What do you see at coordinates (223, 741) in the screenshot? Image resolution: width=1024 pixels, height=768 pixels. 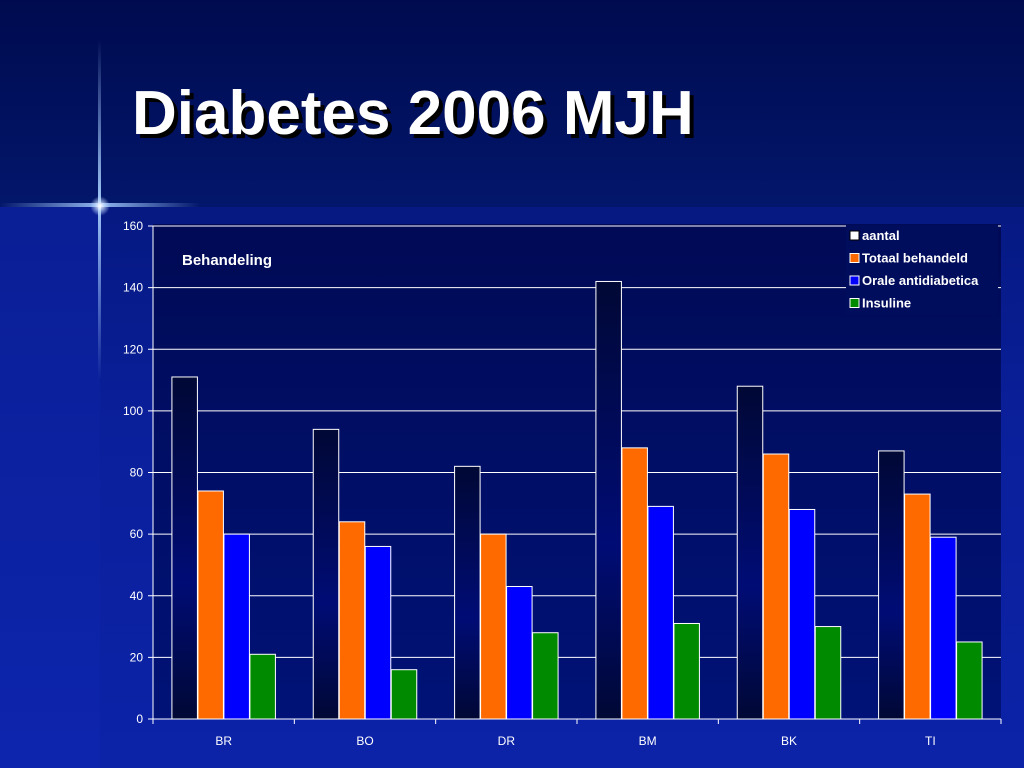 I see `x-tick-label: BR` at bounding box center [223, 741].